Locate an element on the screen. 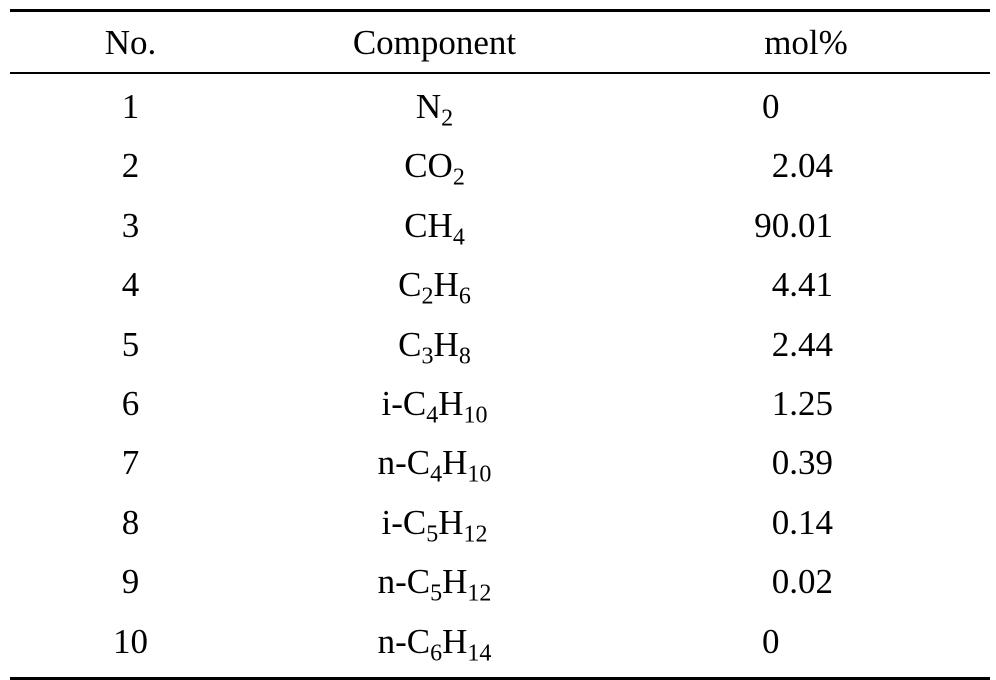 This screenshot has width=996, height=680. table-header-rule is located at coordinates (500, 73).